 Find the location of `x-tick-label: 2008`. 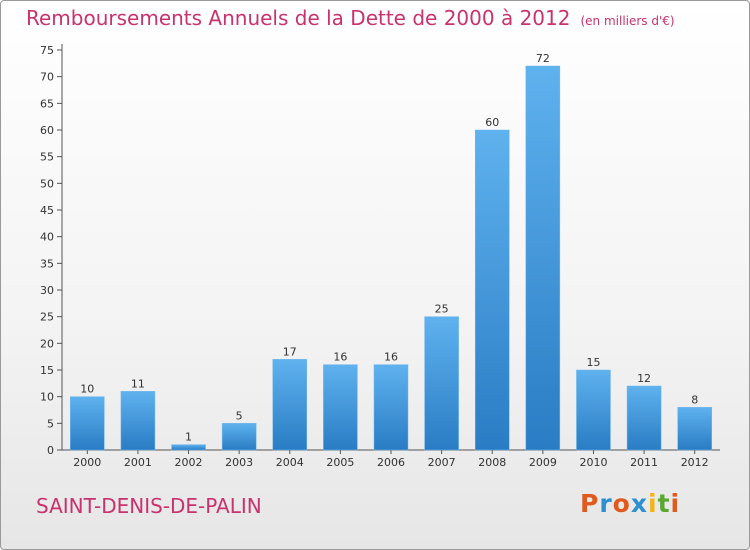

x-tick-label: 2008 is located at coordinates (492, 462).